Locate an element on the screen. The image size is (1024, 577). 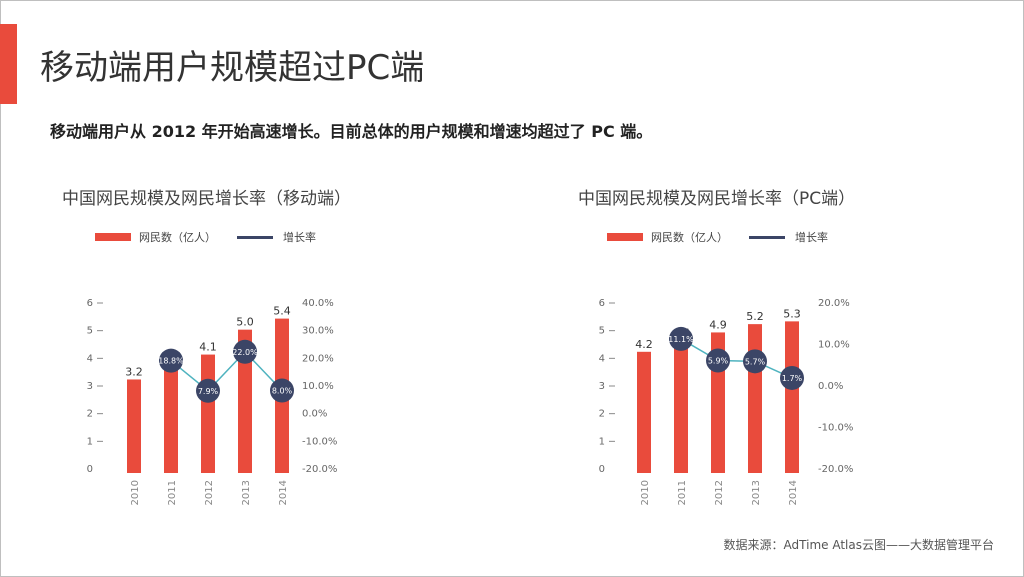
bar-value-label: 4.2 is located at coordinates (644, 344).